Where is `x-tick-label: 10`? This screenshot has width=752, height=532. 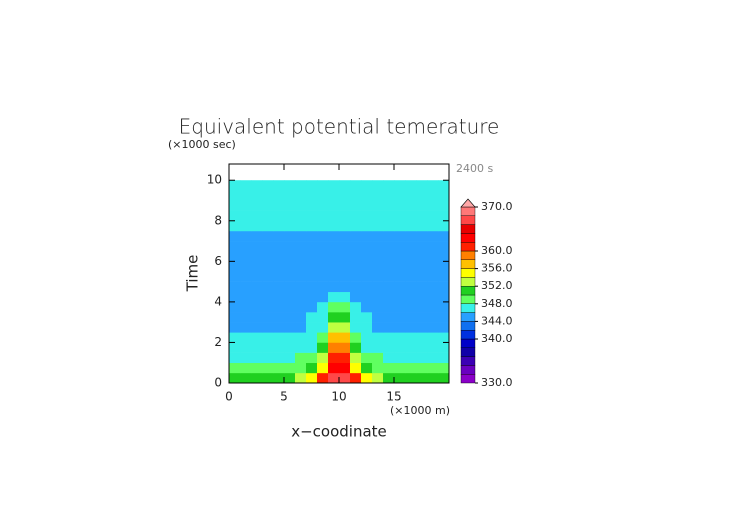 x-tick-label: 10 is located at coordinates (338, 397).